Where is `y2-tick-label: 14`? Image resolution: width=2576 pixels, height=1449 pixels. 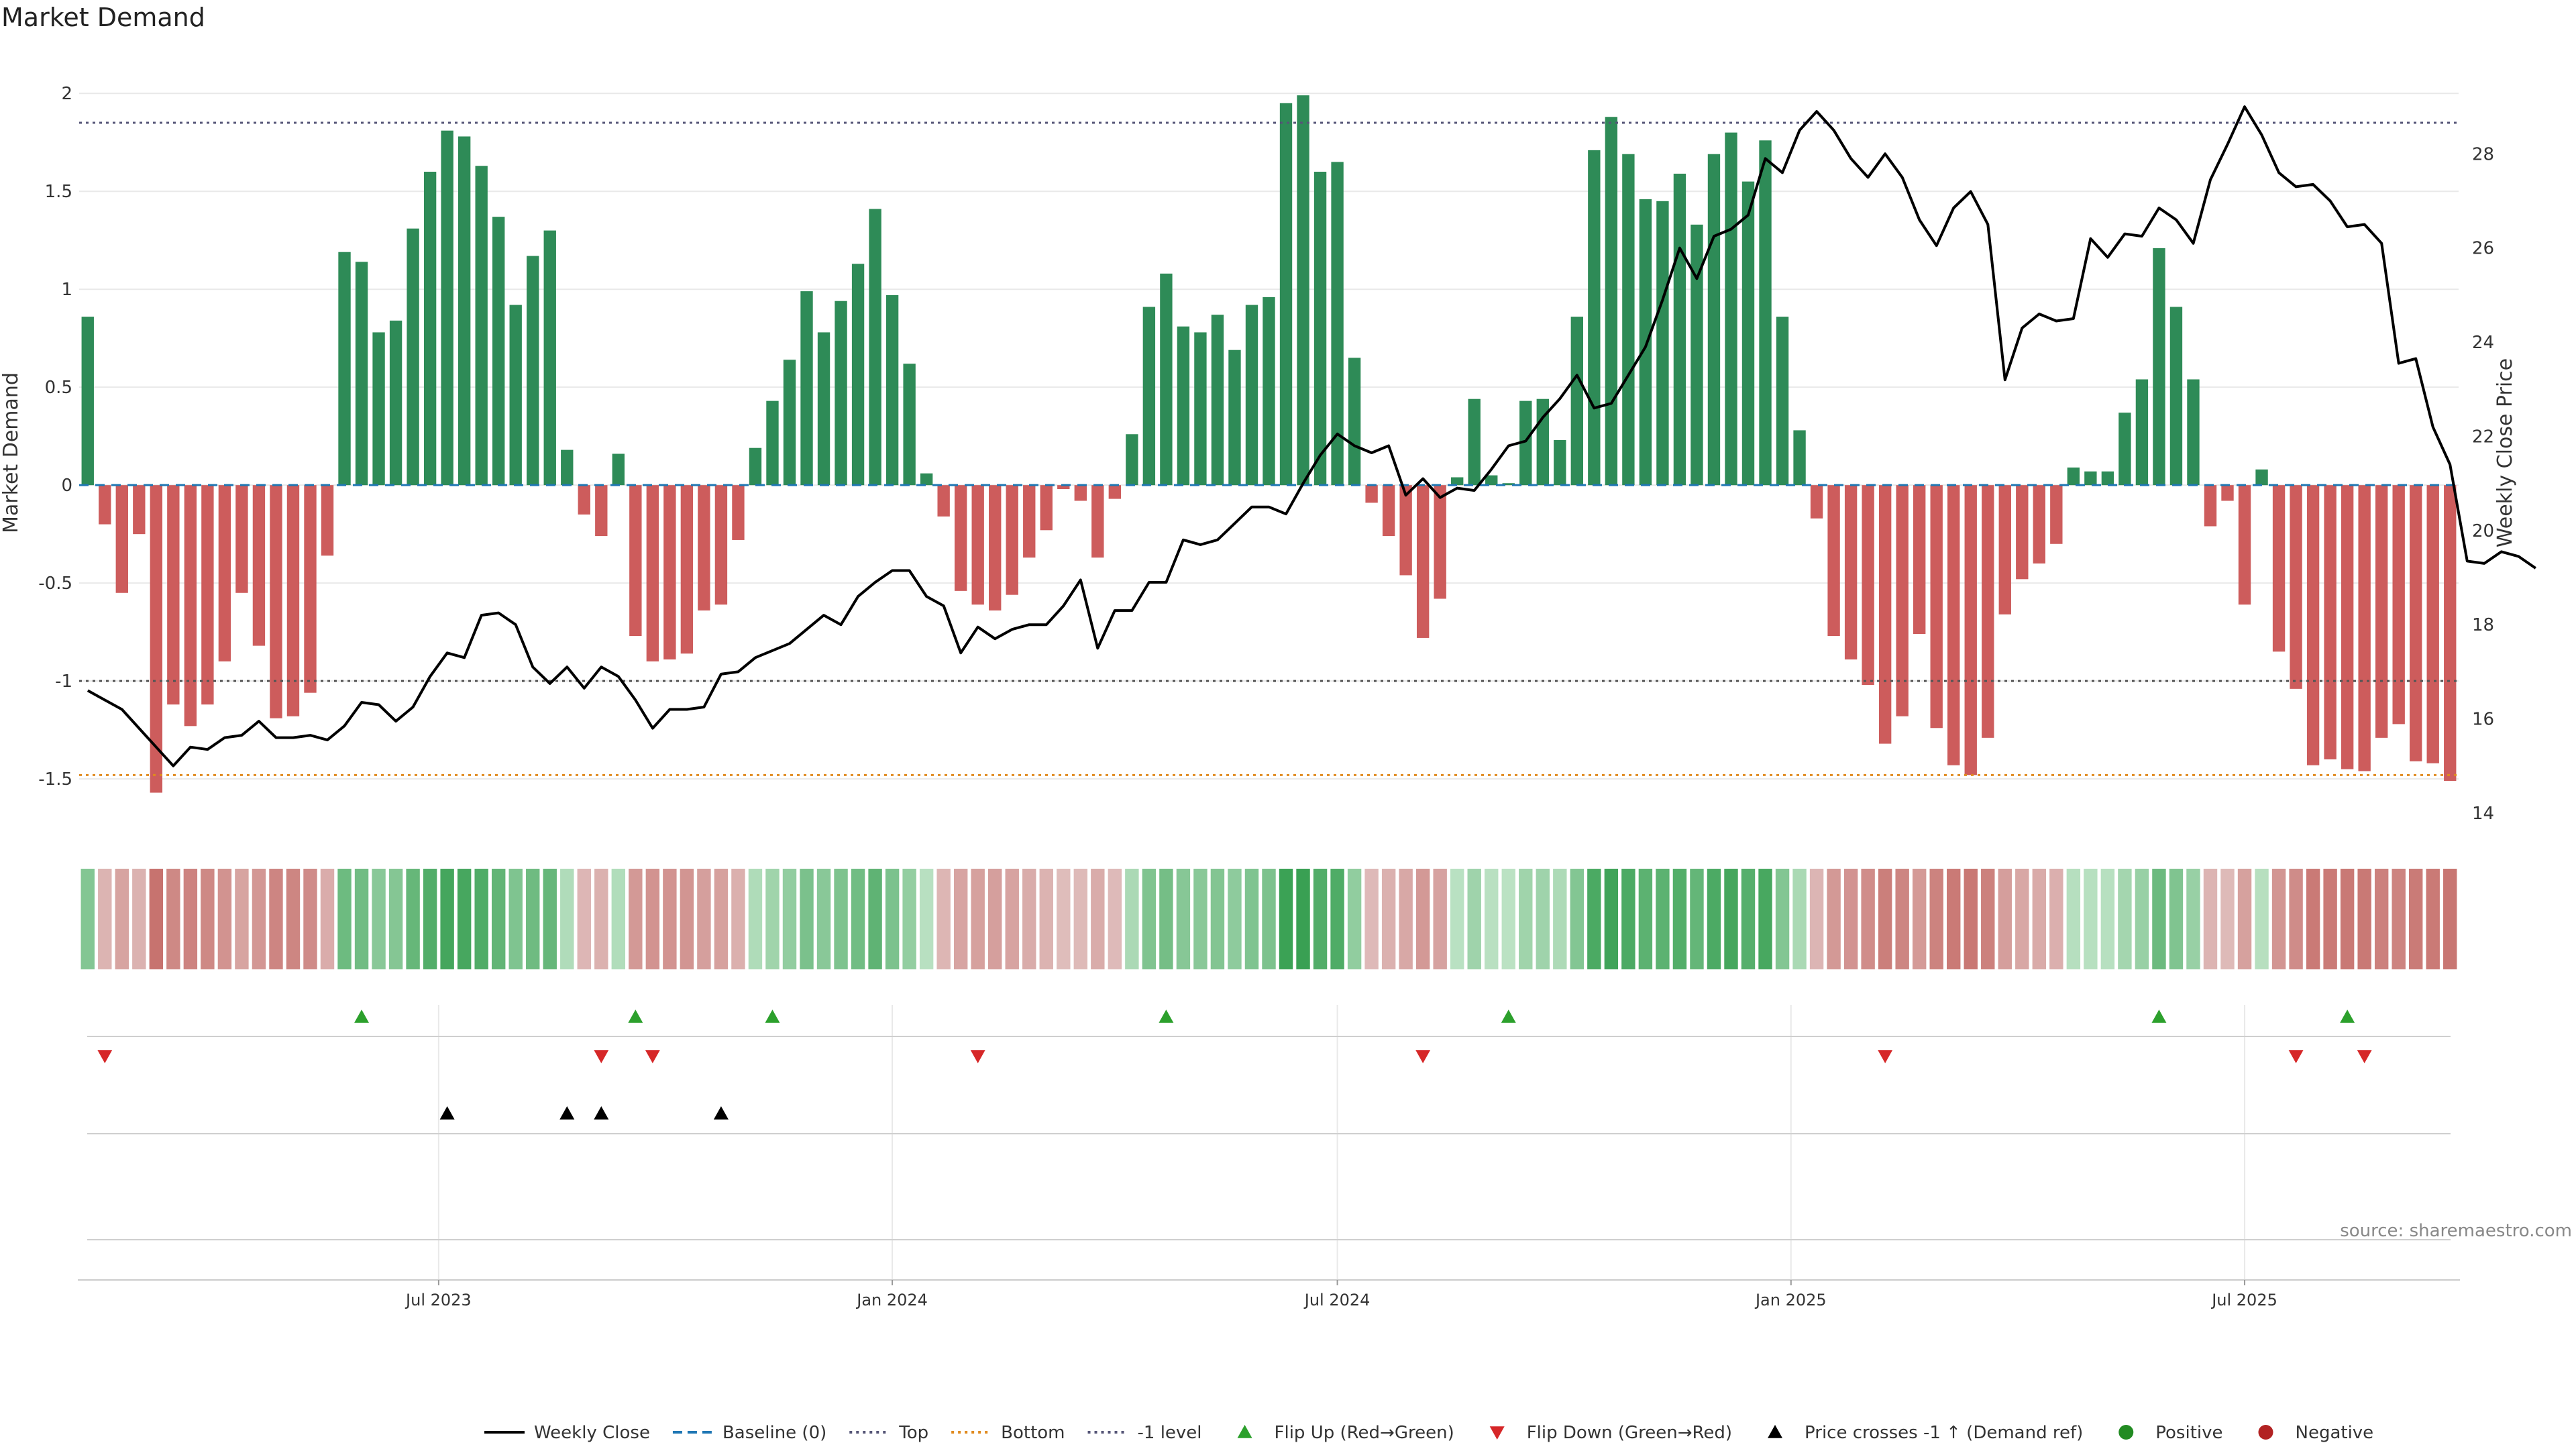 y2-tick-label: 14 is located at coordinates (2483, 814).